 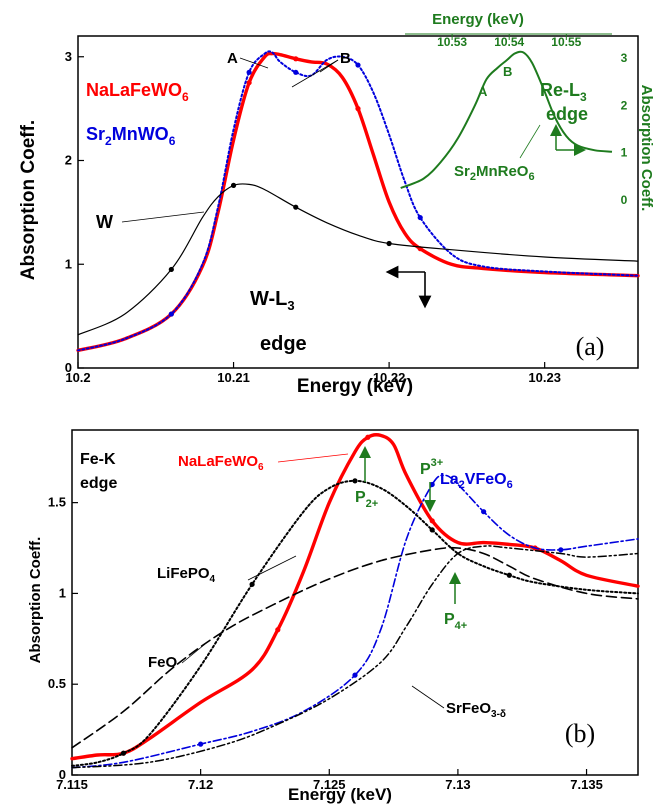 I want to click on lifepo4-leader, so click(x=272, y=568).